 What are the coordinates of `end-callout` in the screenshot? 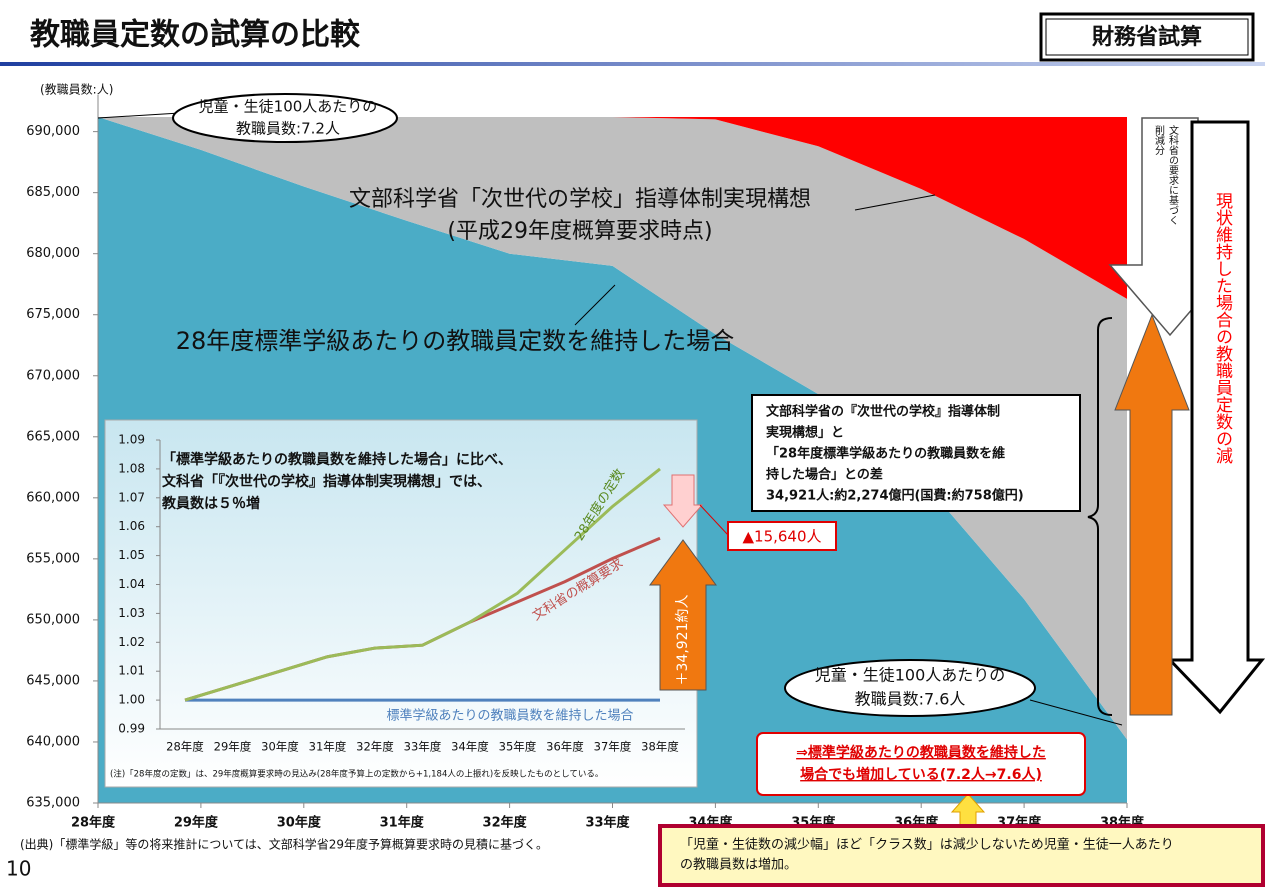 It's located at (910, 688).